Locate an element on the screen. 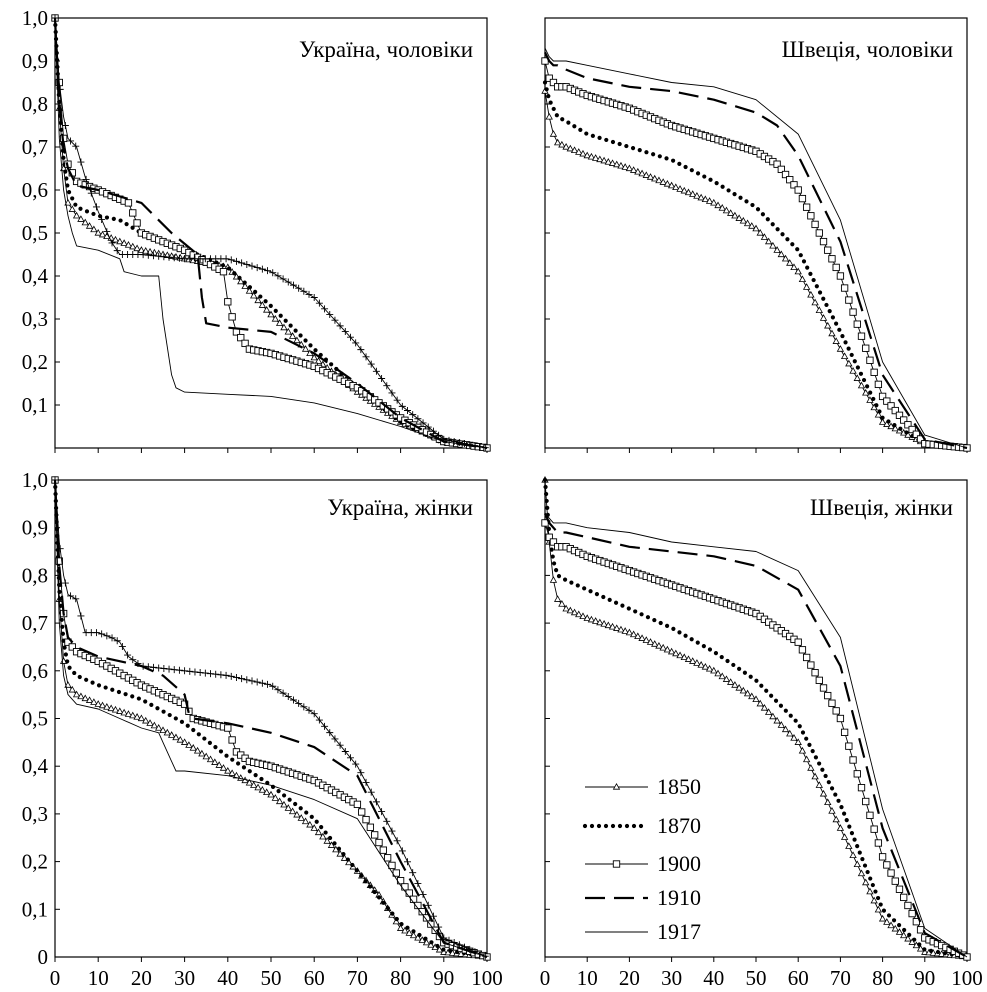  legend-label-1850: 1850 is located at coordinates (679, 786).